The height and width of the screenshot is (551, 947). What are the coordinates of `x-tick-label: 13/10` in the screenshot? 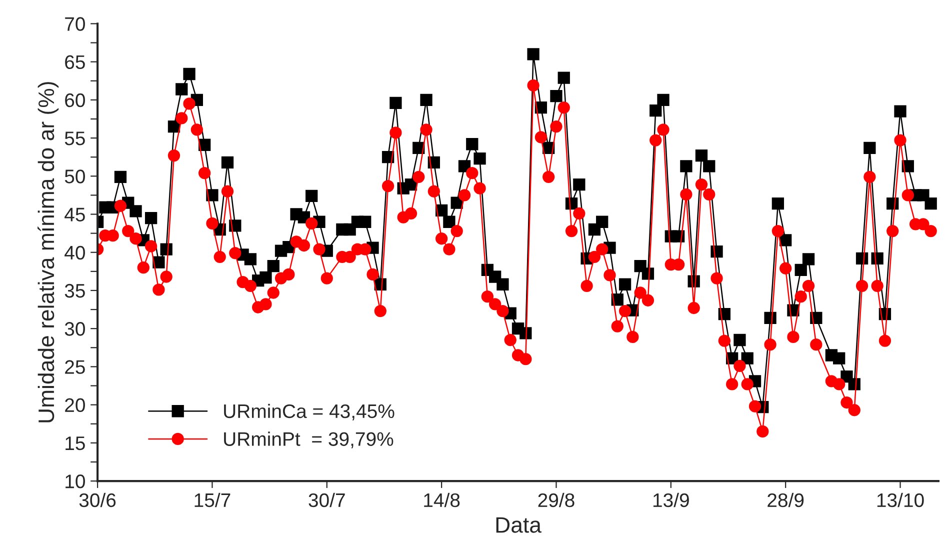 It's located at (900, 500).